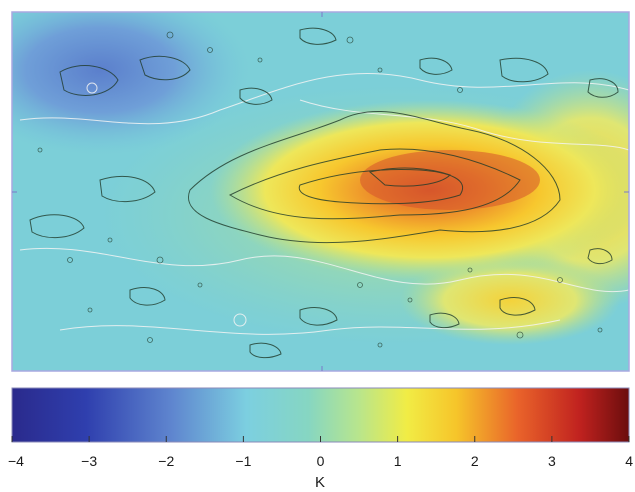  I want to click on colorbar-bar, so click(320, 415).